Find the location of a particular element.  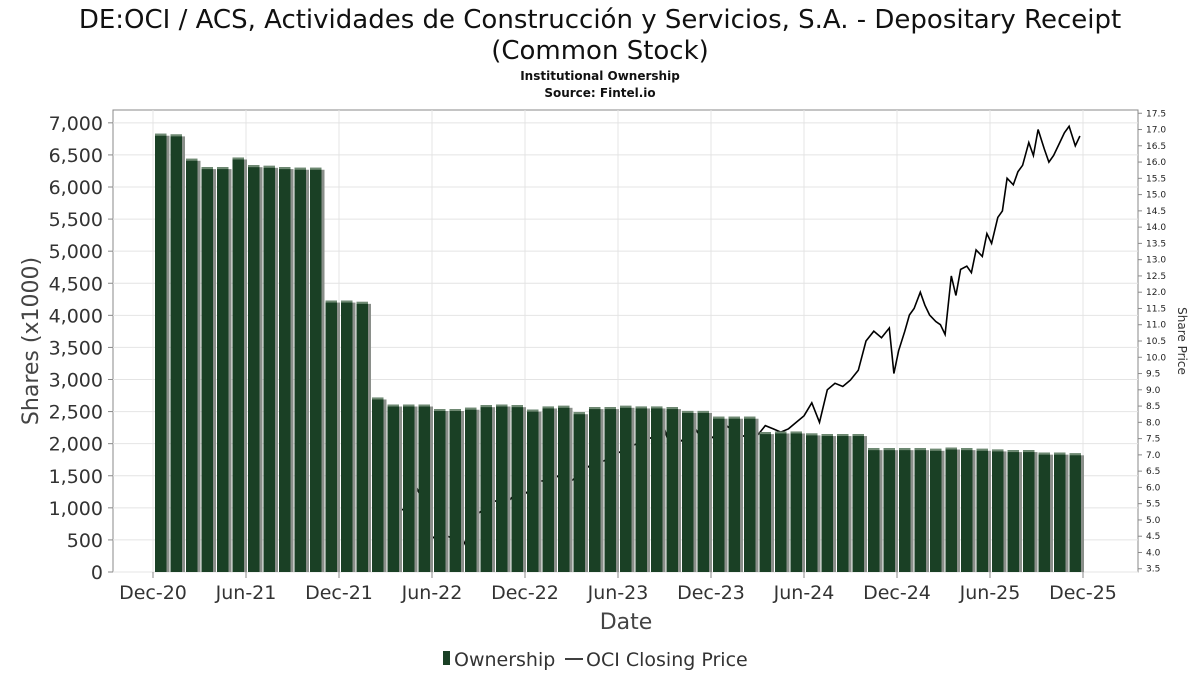

legend: Ownership OCI Closing Price is located at coordinates (595, 660).